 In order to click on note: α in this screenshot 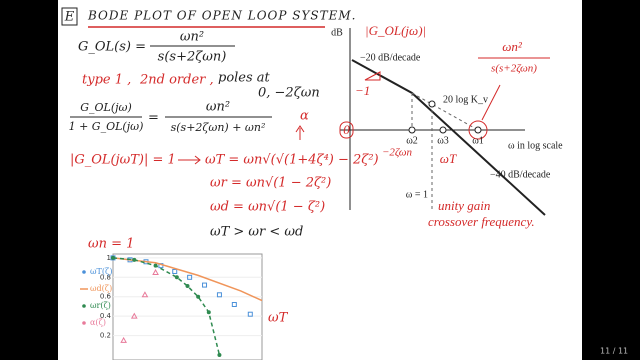, I will do `click(304, 116)`.